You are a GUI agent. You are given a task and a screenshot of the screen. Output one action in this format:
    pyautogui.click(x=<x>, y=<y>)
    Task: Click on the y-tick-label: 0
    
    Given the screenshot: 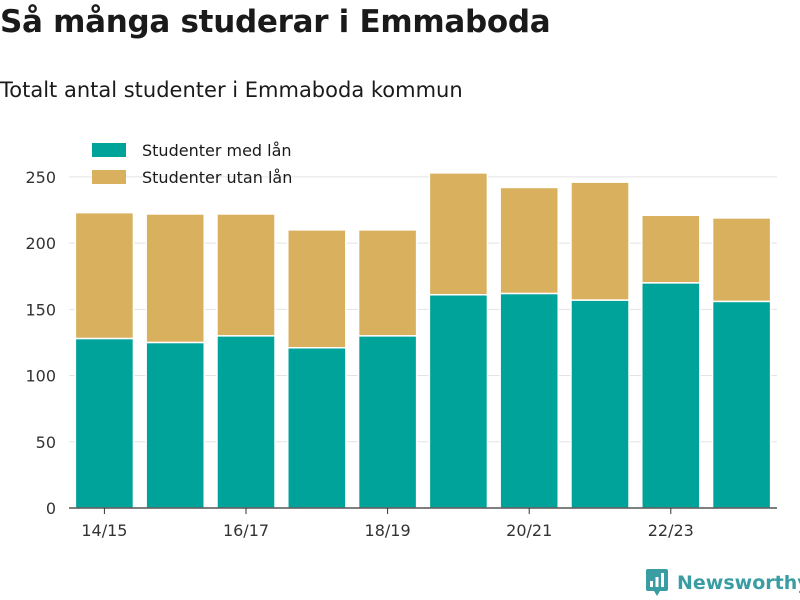 What is the action you would take?
    pyautogui.click(x=51, y=508)
    